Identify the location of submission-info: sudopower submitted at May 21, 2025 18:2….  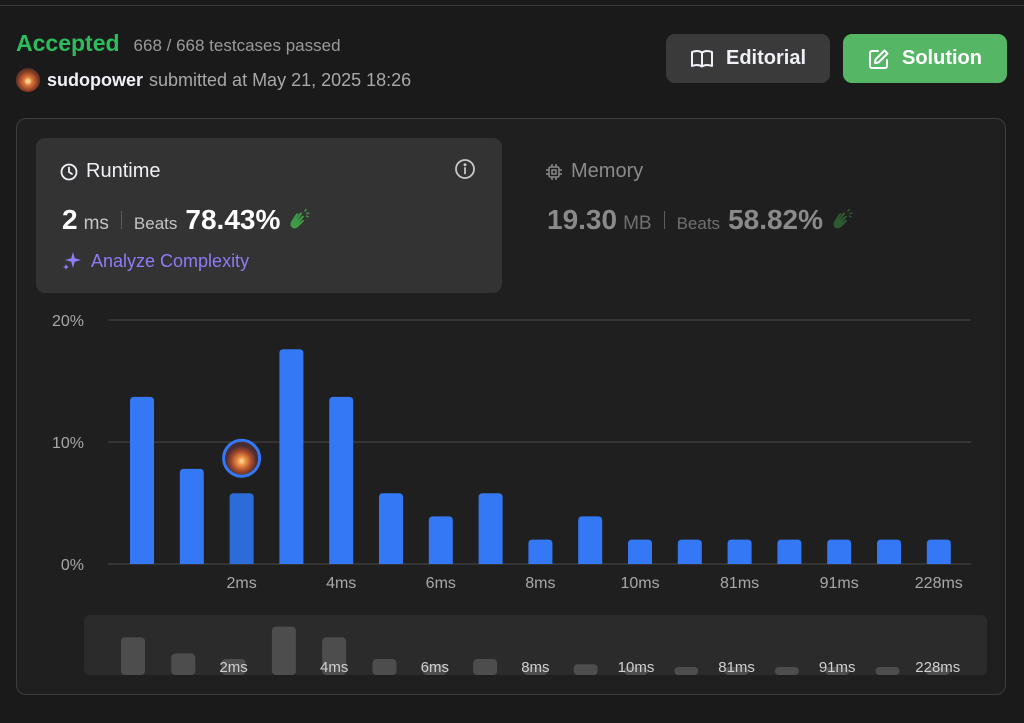
(213, 80).